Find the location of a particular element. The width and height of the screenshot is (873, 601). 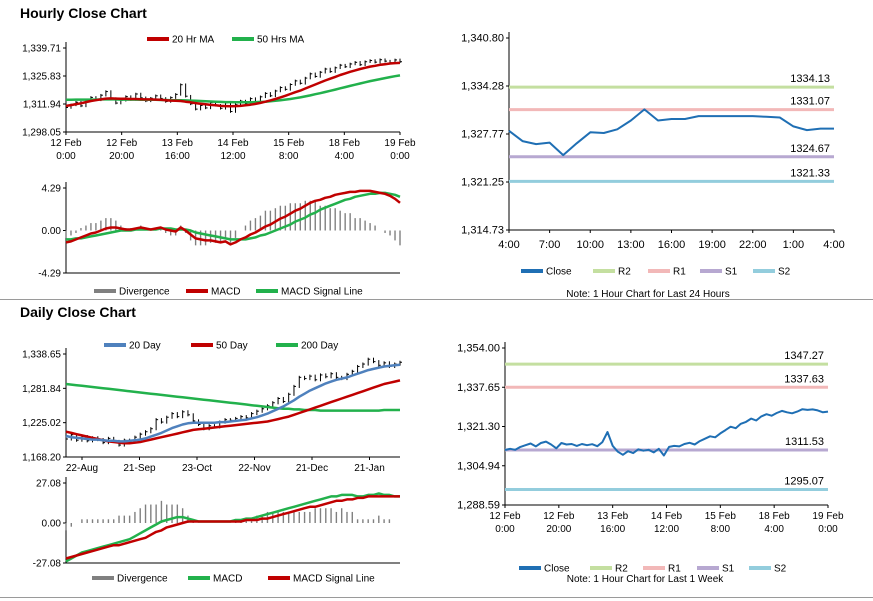

hourly-legend-20hr-ma-label: 20 Hr MA is located at coordinates (193, 40).